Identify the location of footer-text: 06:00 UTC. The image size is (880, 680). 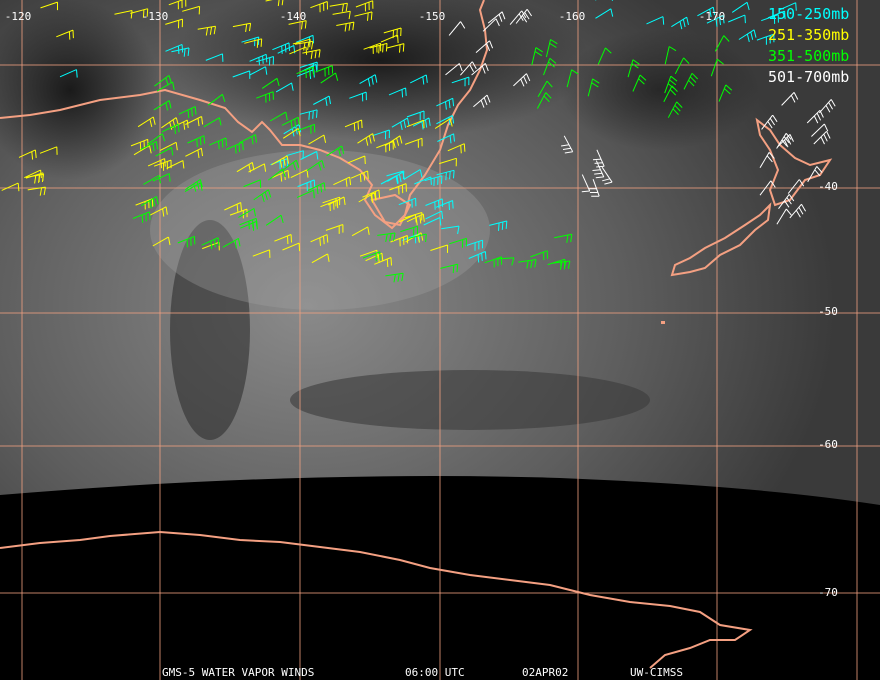
(435, 672).